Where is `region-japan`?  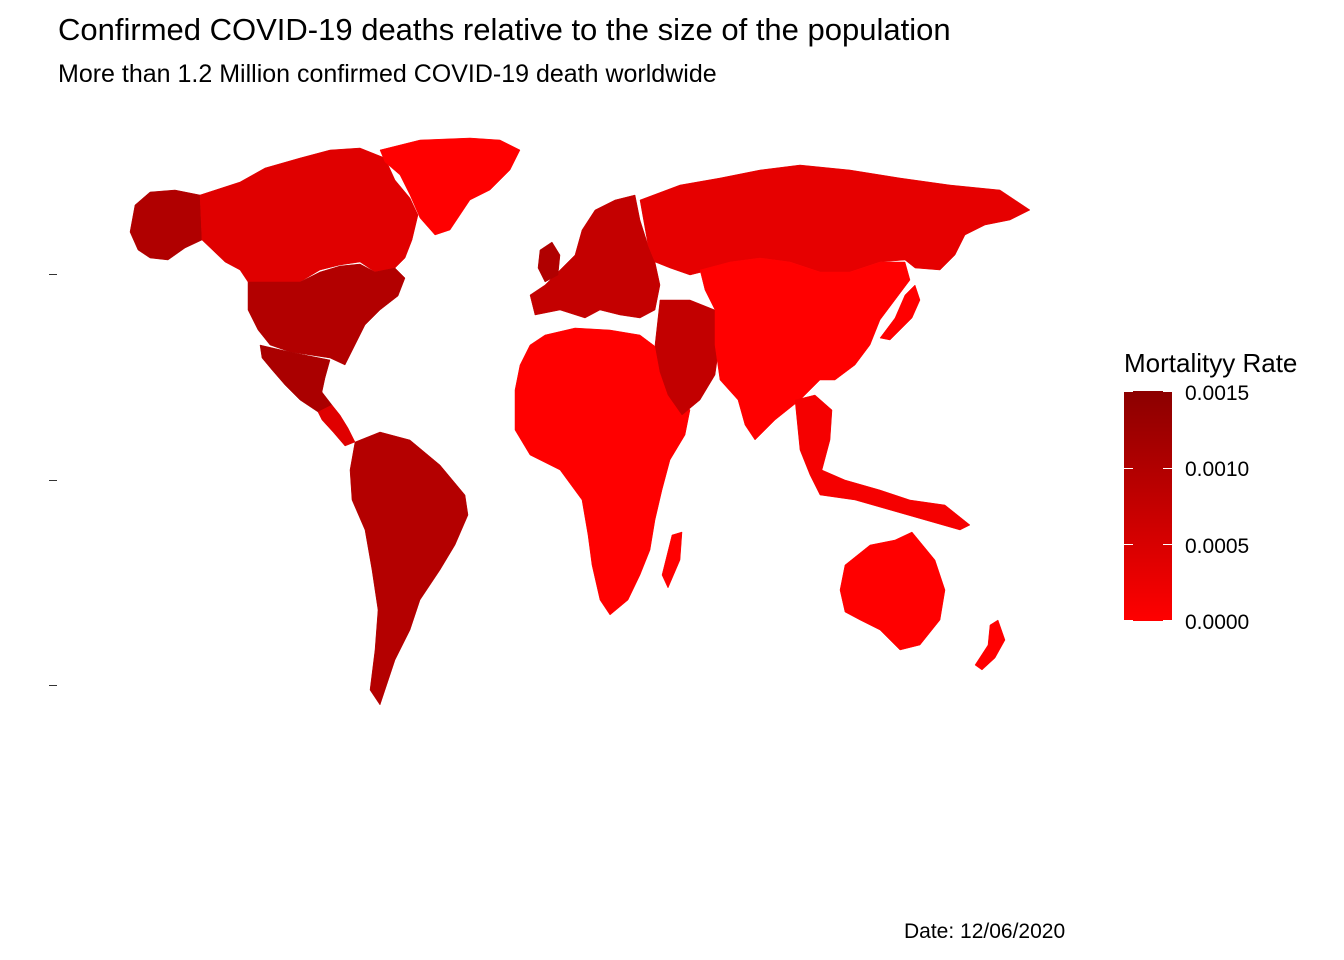 region-japan is located at coordinates (900, 312).